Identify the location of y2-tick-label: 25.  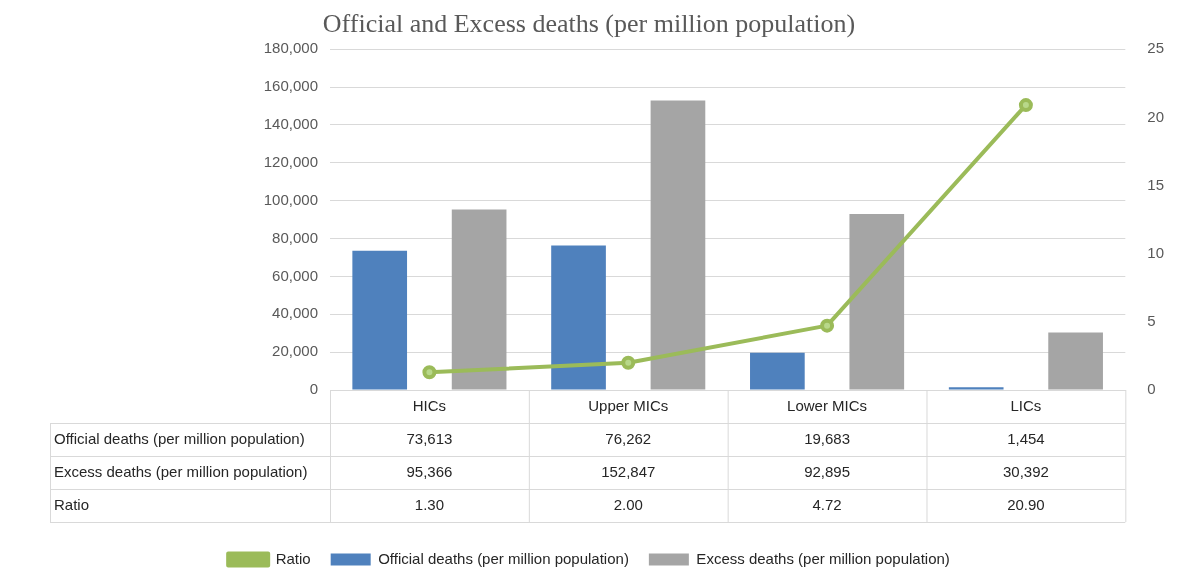
(1155, 48).